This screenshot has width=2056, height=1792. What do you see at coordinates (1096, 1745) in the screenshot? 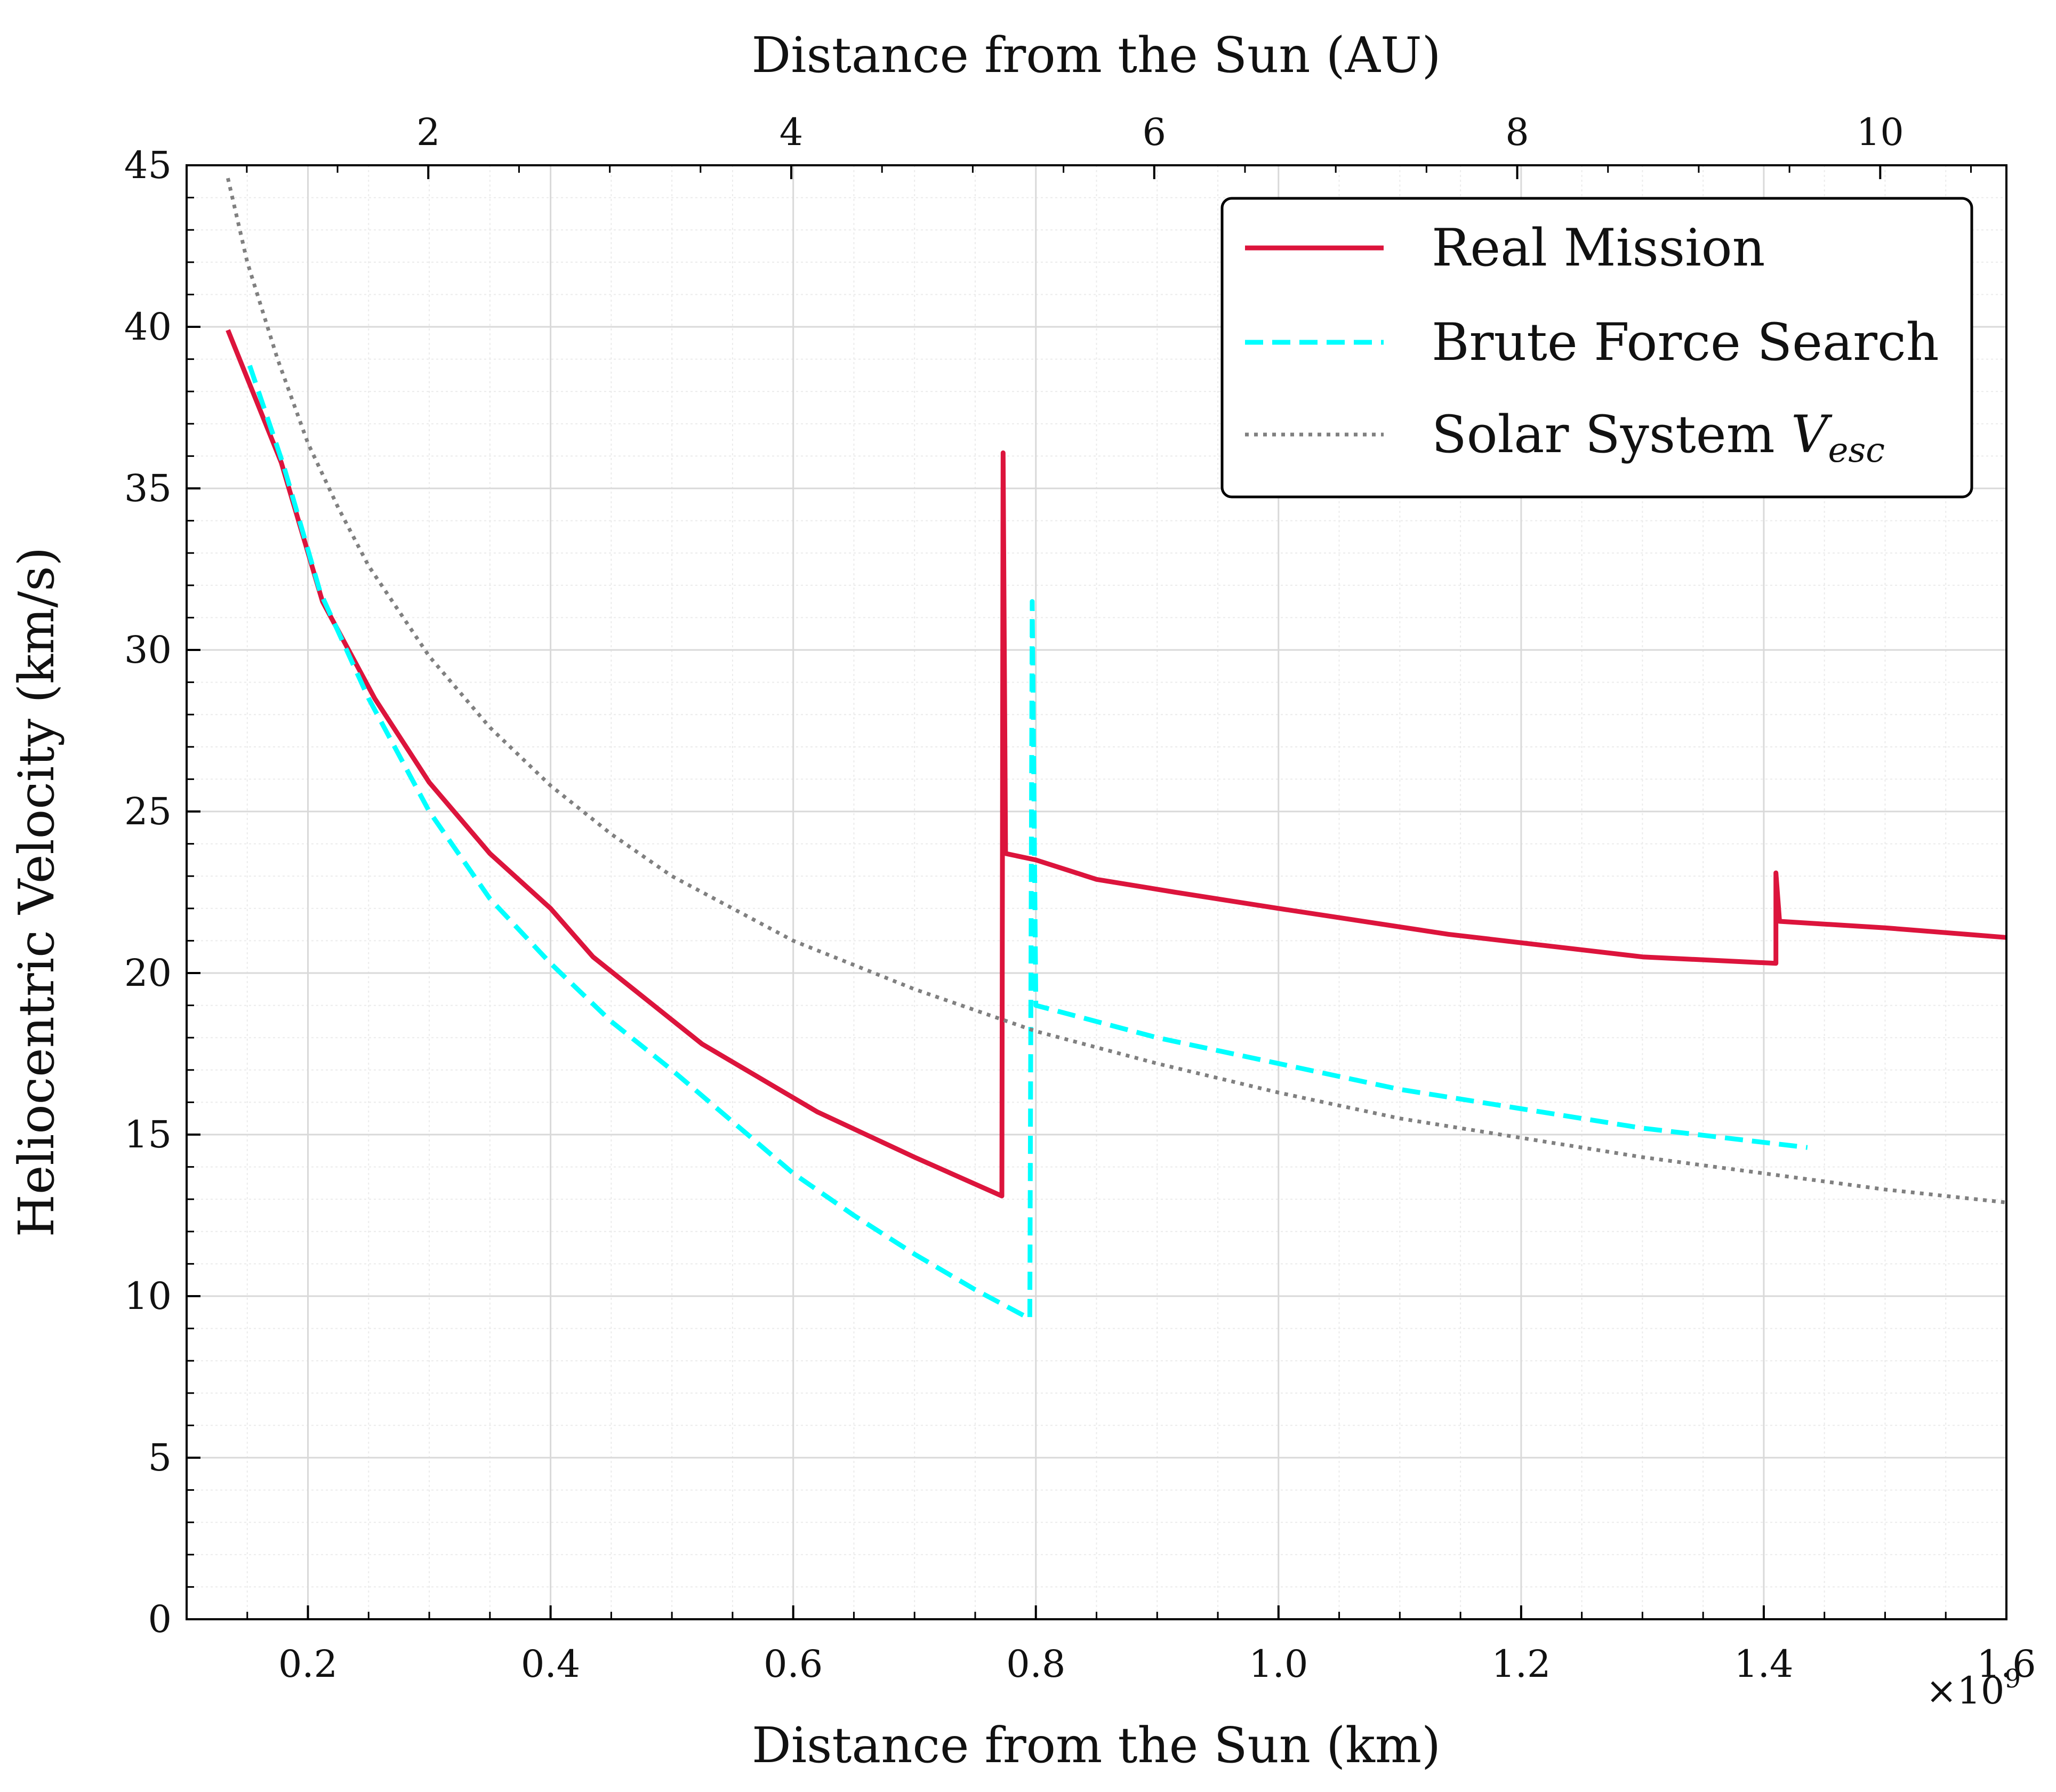
I see `x-axis-title: Distance from the Sun (km)` at bounding box center [1096, 1745].